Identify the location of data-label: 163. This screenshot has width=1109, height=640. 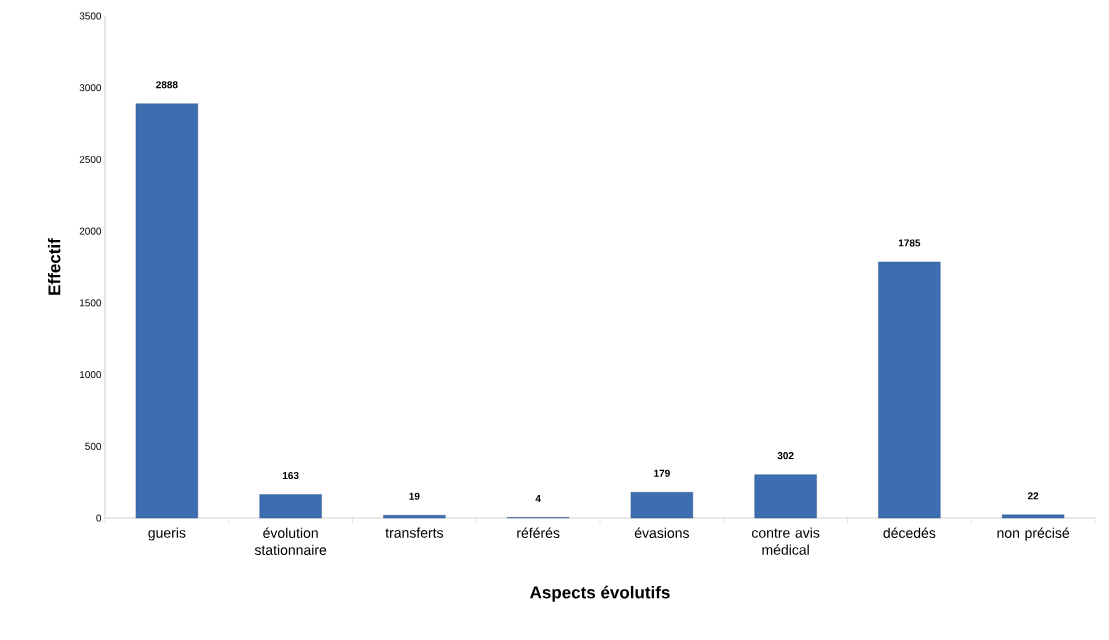
(290, 476).